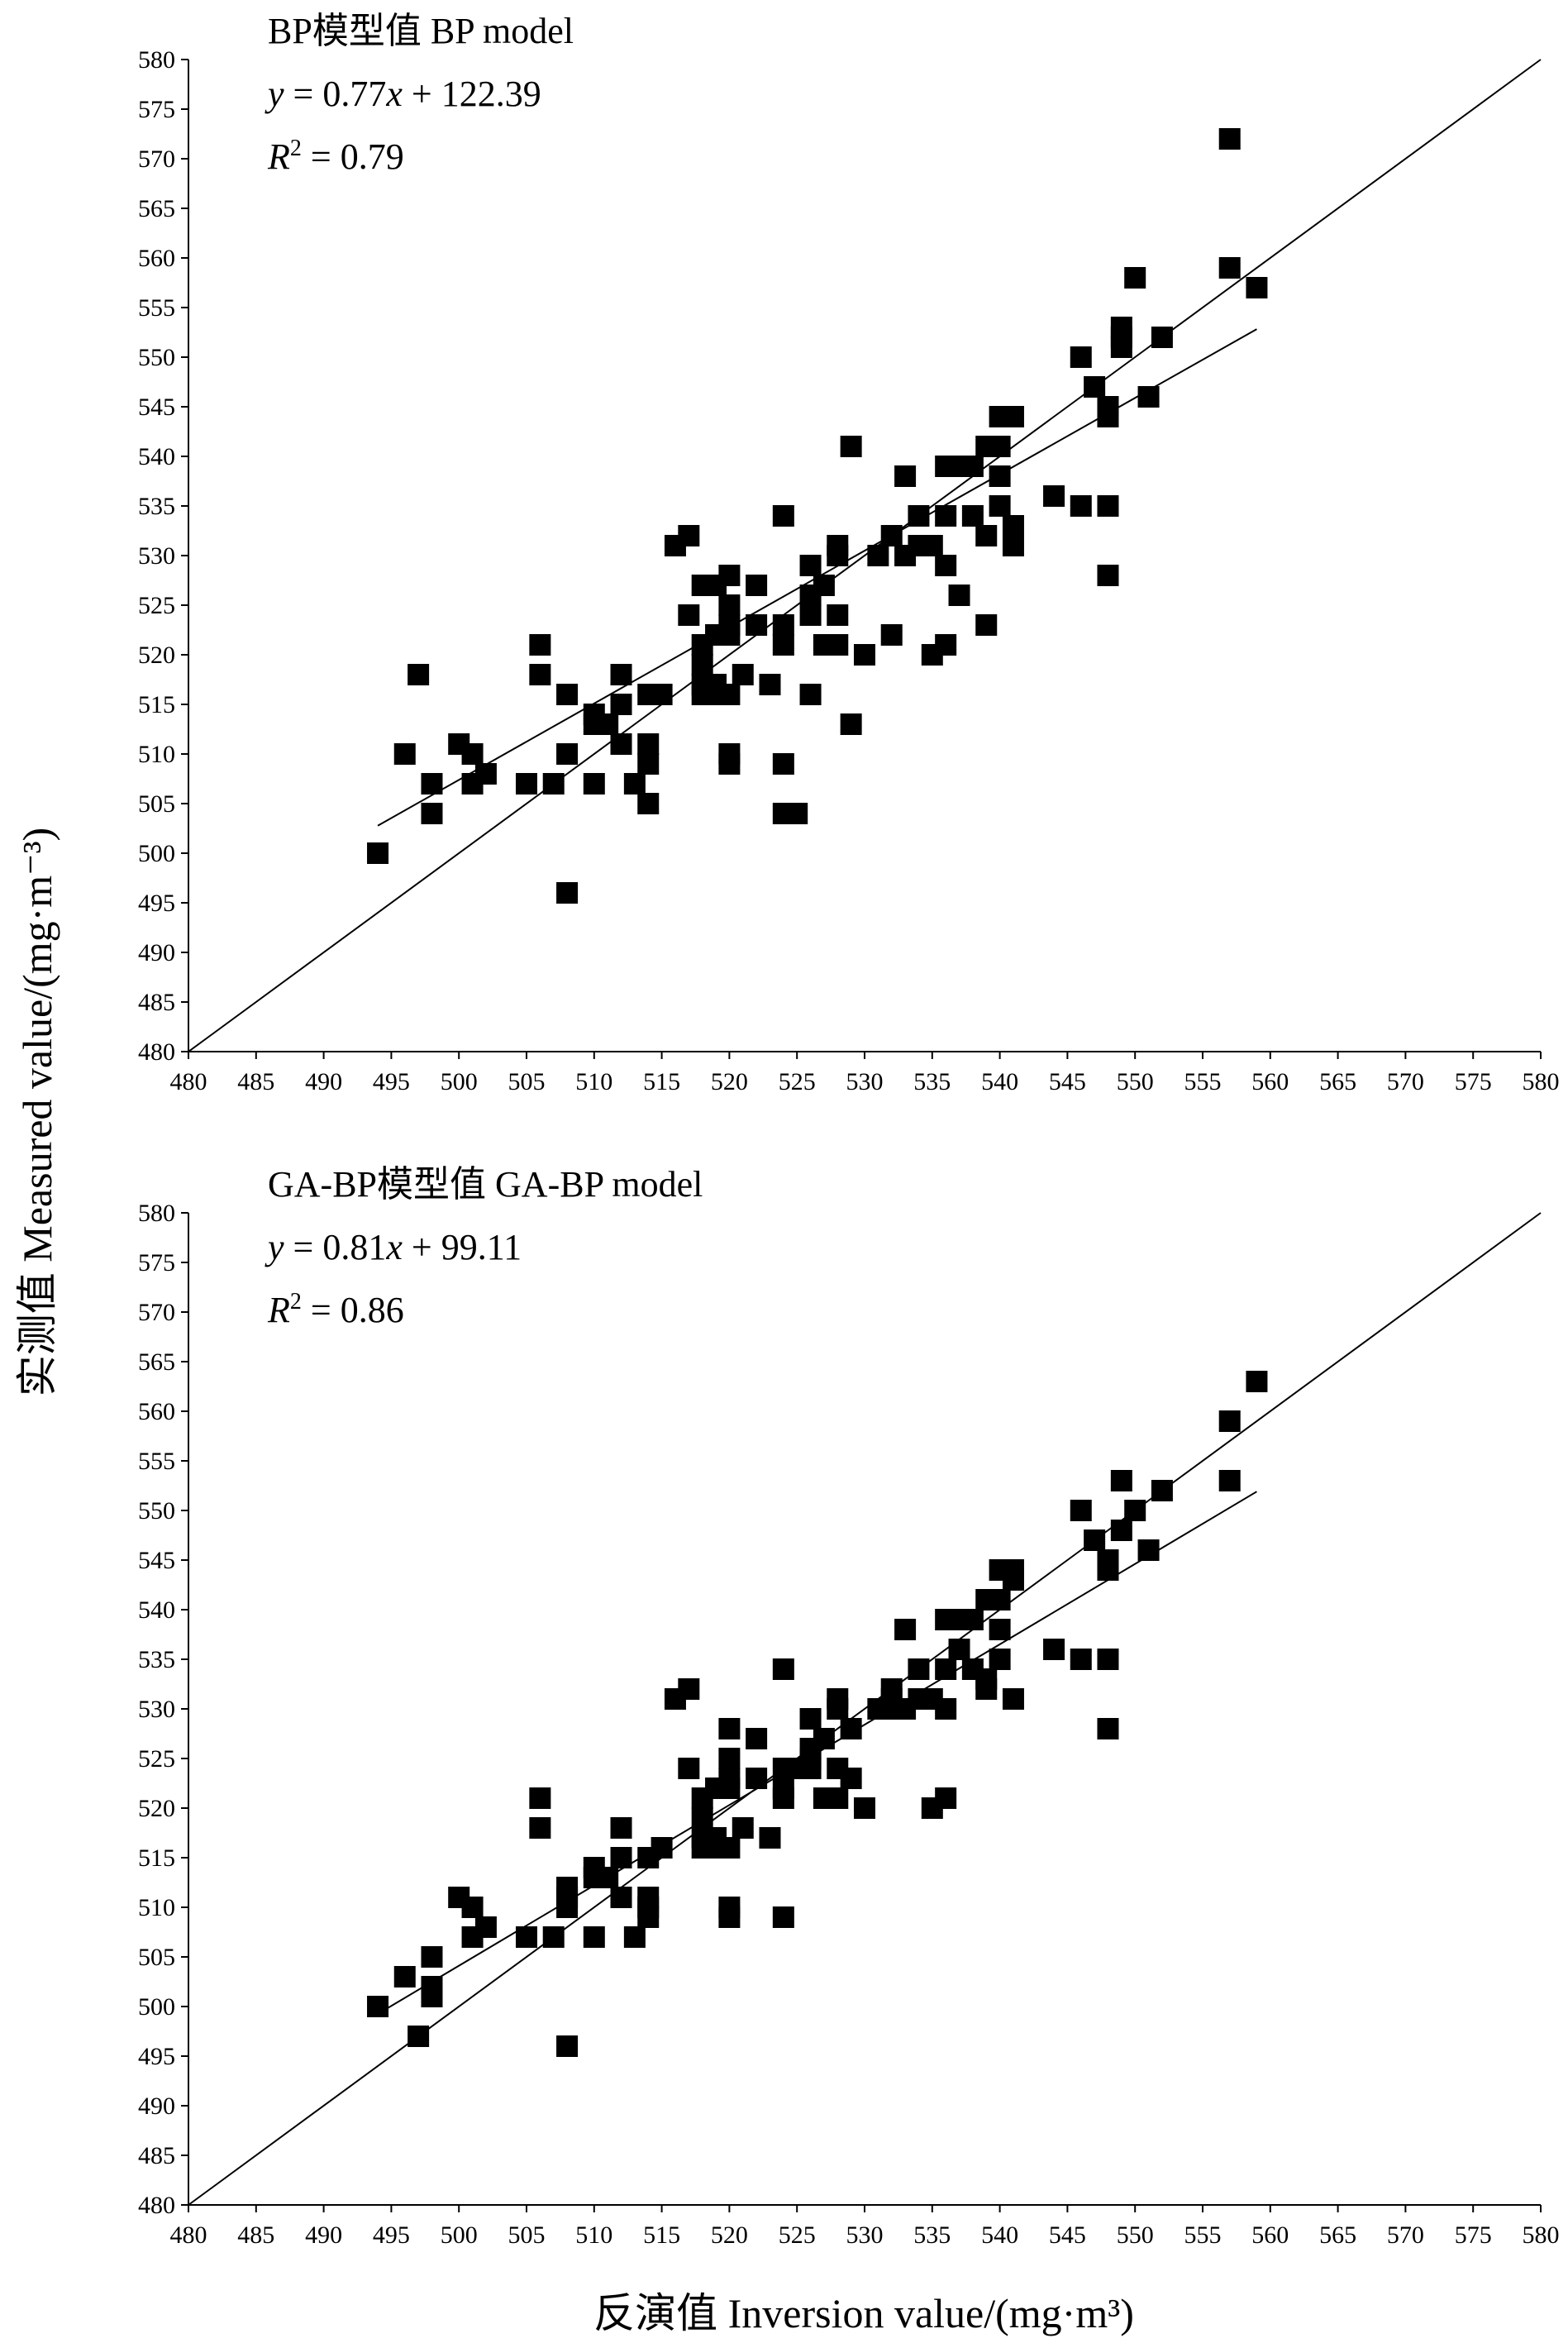  I want to click on equation-x: x, so click(394, 1247).